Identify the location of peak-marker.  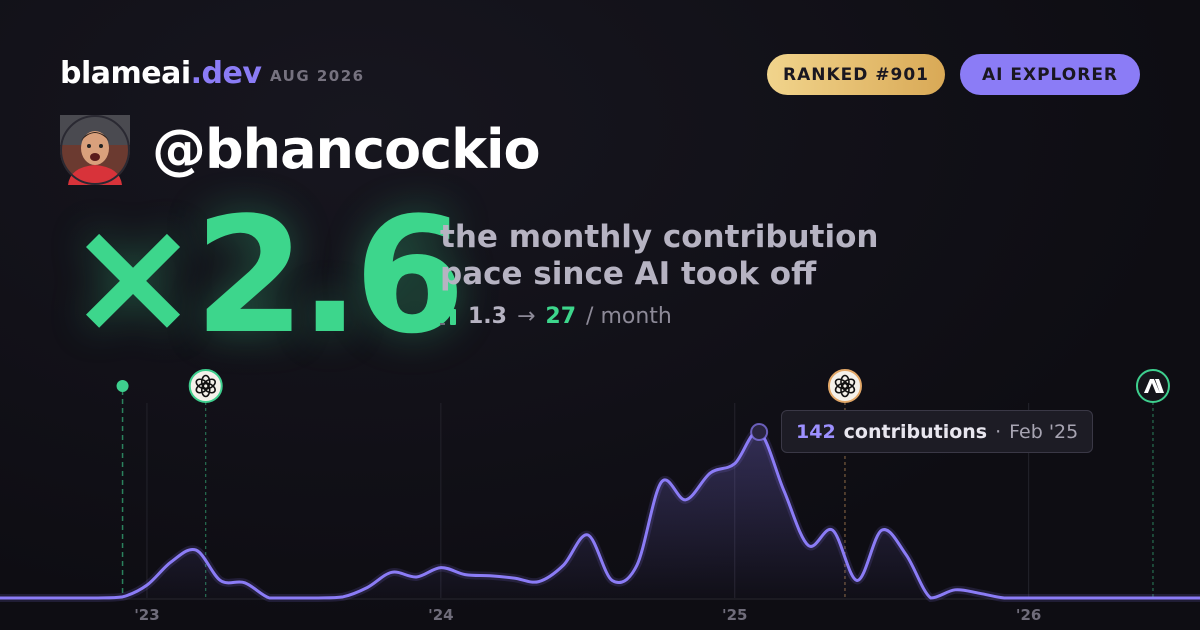
(759, 432).